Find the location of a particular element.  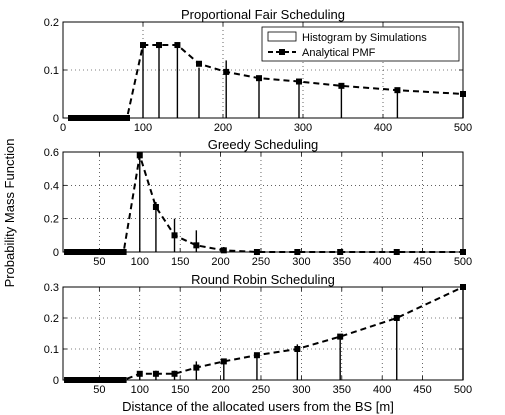

legend: Histogram by Simulations Analytical PMF is located at coordinates (360, 44).